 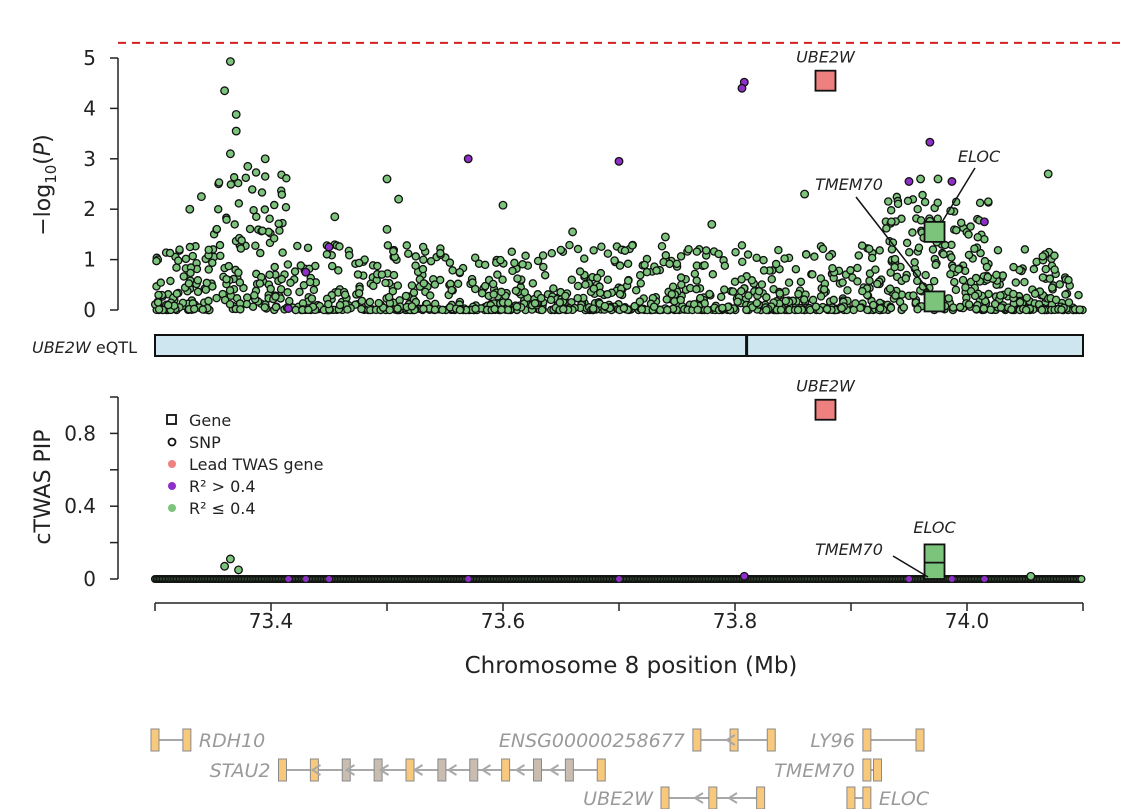 I want to click on legend-label: R² > 0.4, so click(x=222, y=486).